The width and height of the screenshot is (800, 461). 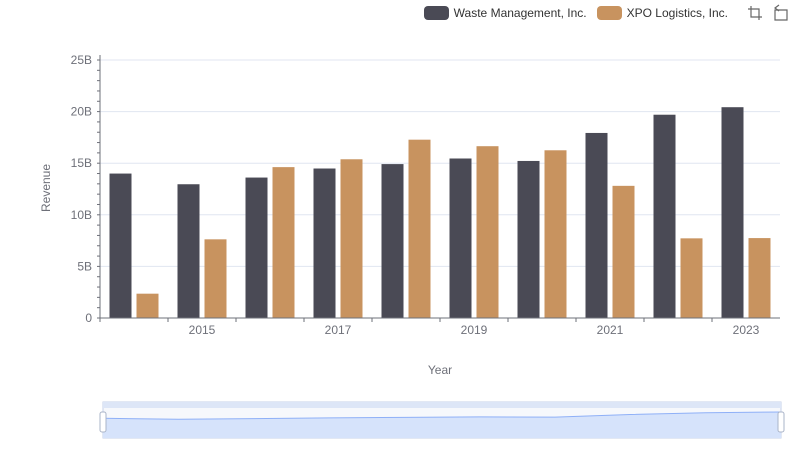 I want to click on y-tick-label: 5B, so click(x=84, y=266).